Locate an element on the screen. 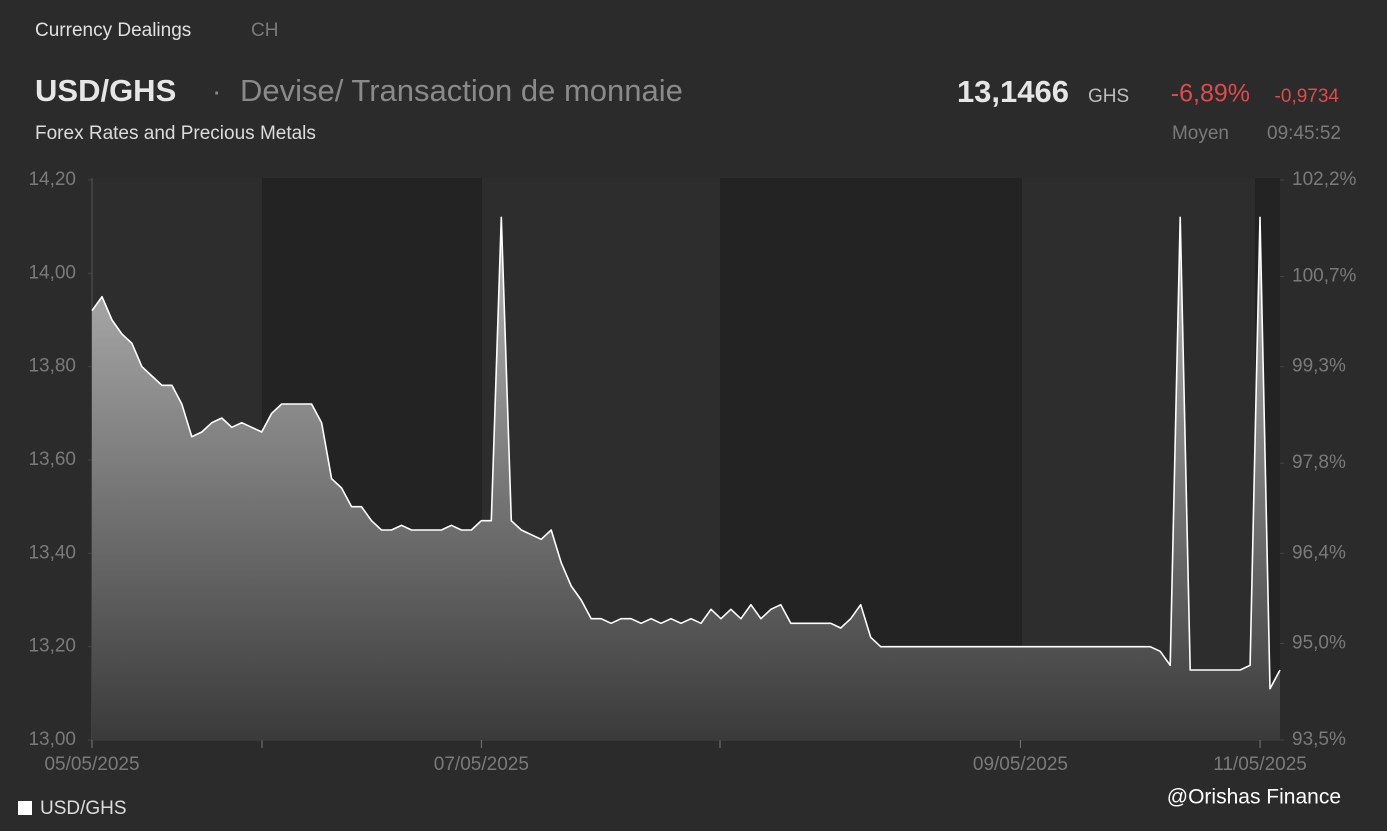 Image resolution: width=1387 pixels, height=831 pixels. x-tick-label: 05/05/2025 is located at coordinates (91, 764).